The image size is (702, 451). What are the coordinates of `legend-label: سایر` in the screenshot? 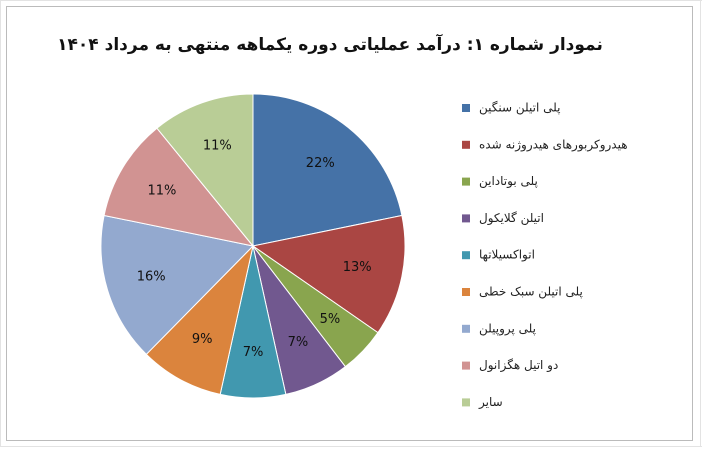 It's located at (490, 402).